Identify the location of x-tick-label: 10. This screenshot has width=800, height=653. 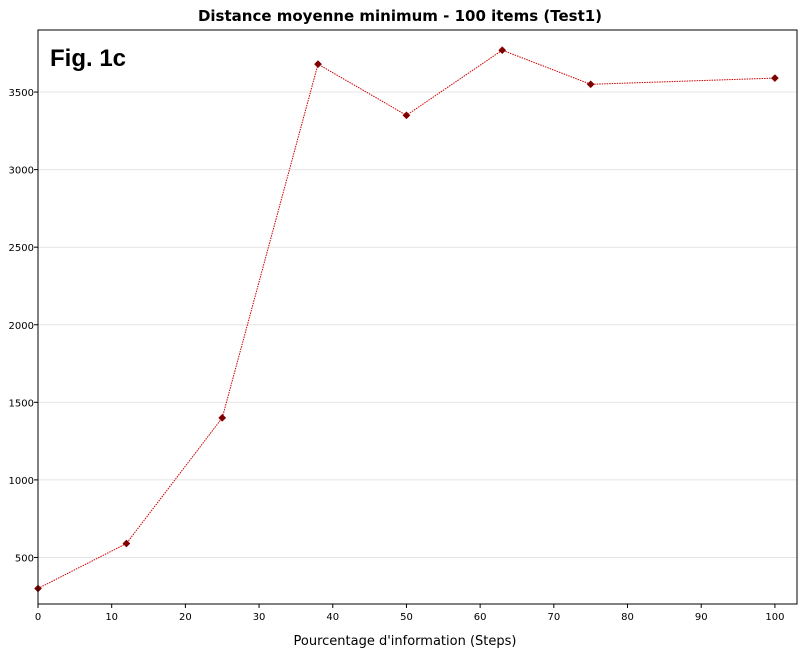
(111, 617).